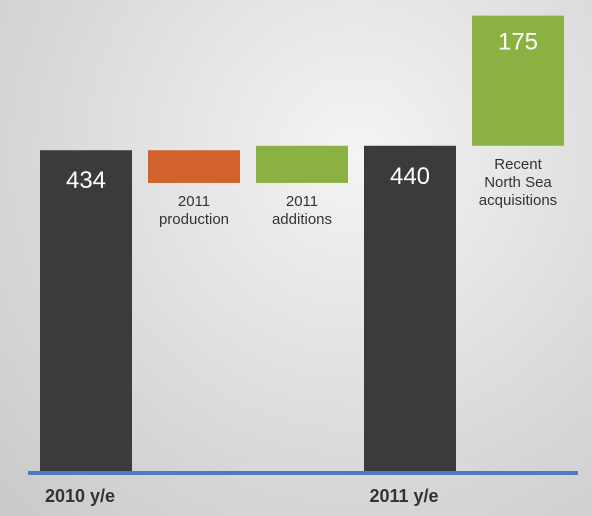 Image resolution: width=592 pixels, height=516 pixels. What do you see at coordinates (80, 496) in the screenshot?
I see `category-label: 2010 y/e` at bounding box center [80, 496].